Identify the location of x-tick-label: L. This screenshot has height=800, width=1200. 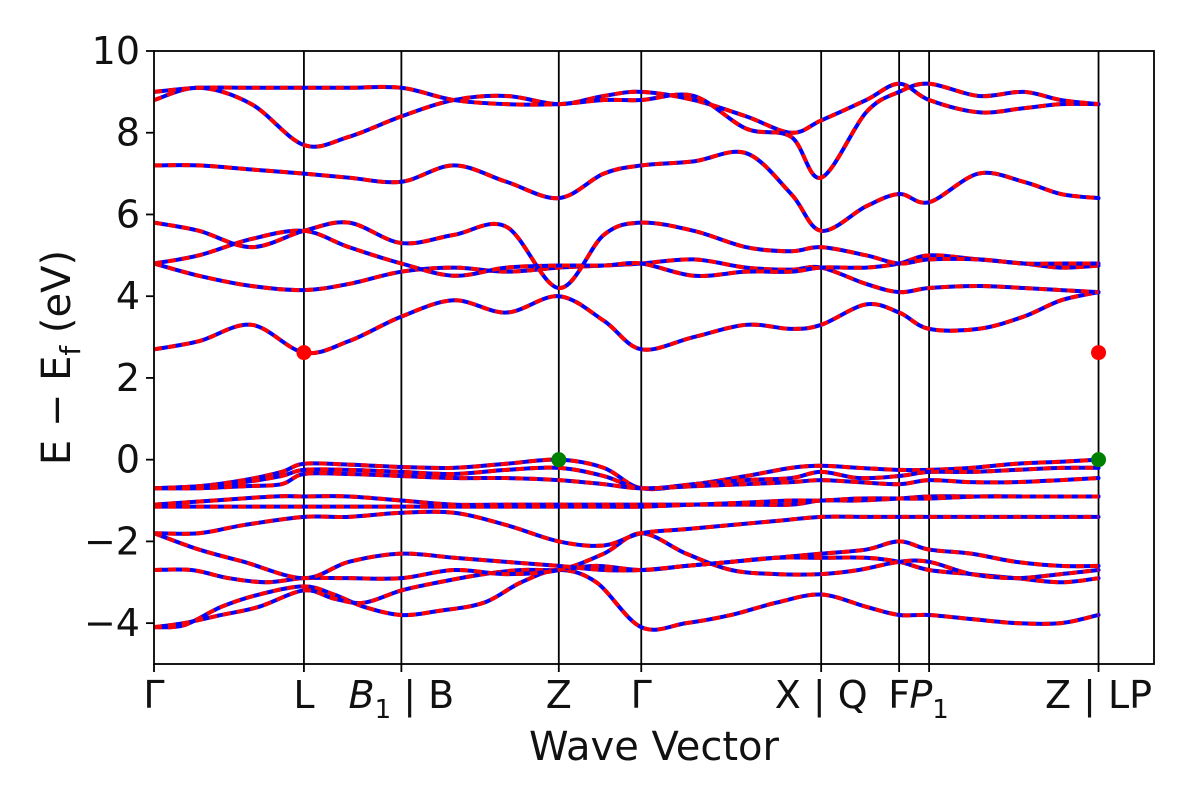
(303, 695).